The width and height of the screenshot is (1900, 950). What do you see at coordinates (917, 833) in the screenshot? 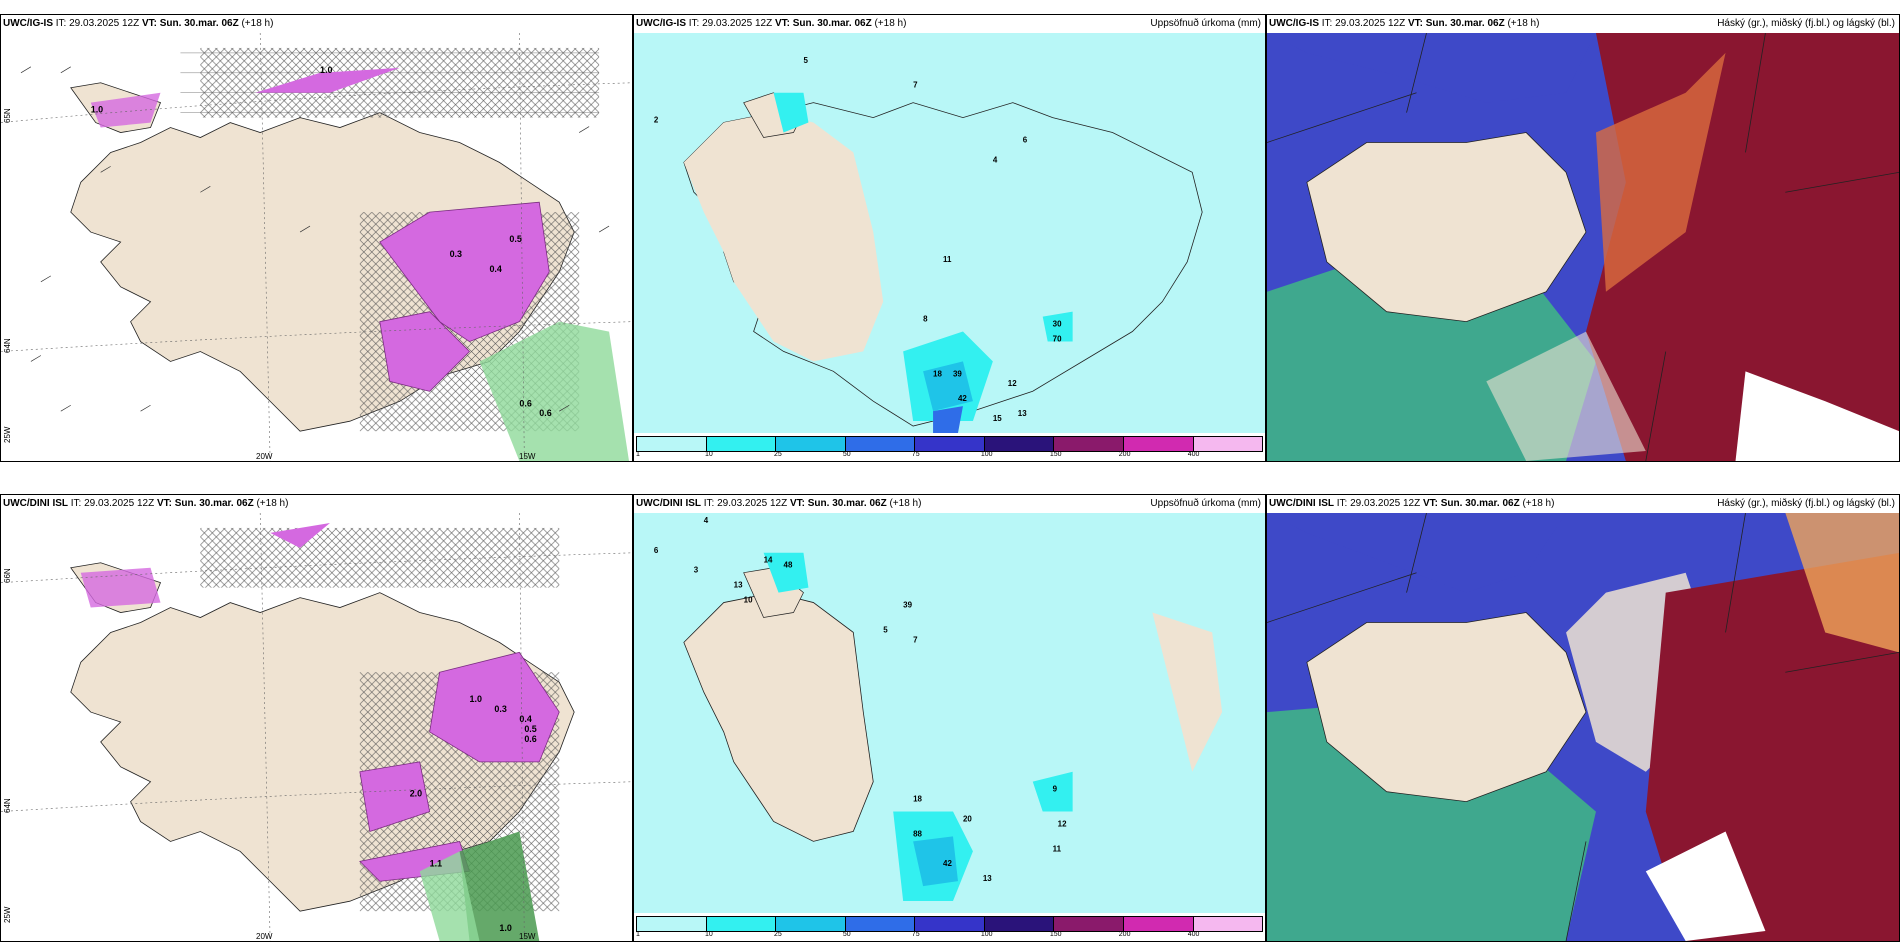
I see `value-label: 88` at bounding box center [917, 833].